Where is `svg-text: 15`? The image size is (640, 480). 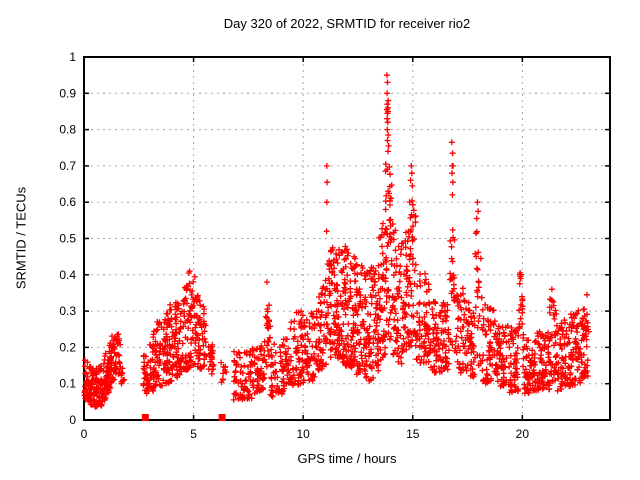
svg-text: 15 is located at coordinates (413, 434).